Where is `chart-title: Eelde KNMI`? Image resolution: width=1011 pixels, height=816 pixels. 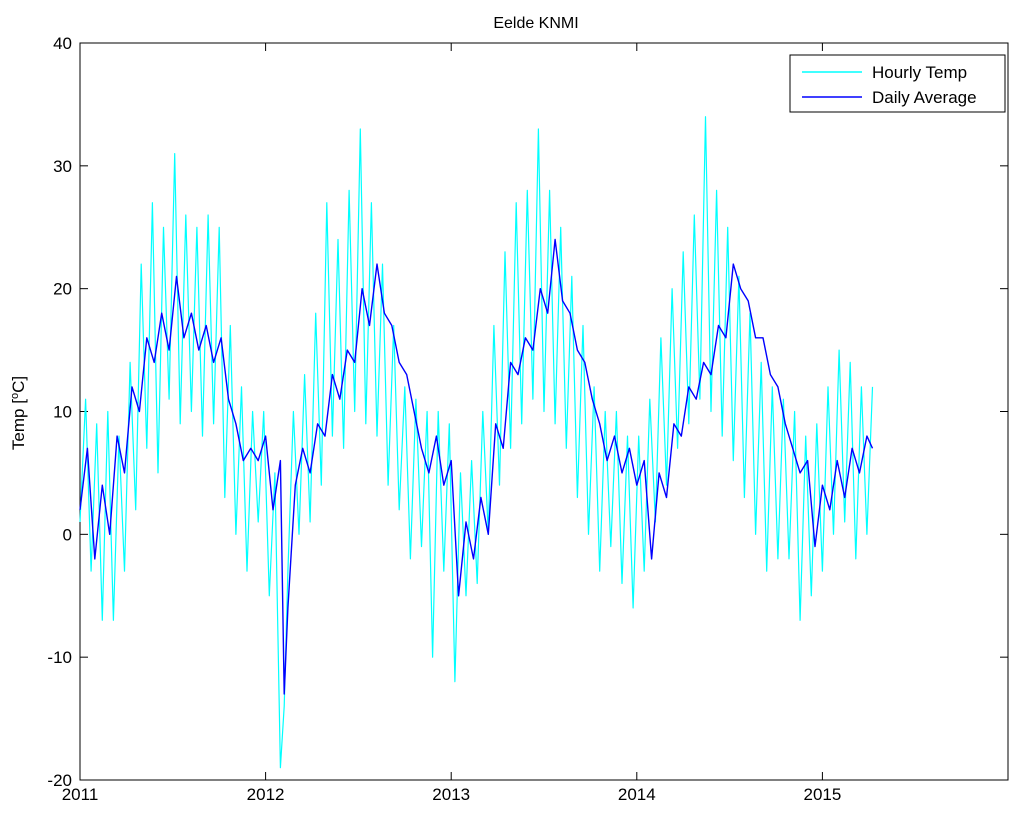
chart-title: Eelde KNMI is located at coordinates (535, 23).